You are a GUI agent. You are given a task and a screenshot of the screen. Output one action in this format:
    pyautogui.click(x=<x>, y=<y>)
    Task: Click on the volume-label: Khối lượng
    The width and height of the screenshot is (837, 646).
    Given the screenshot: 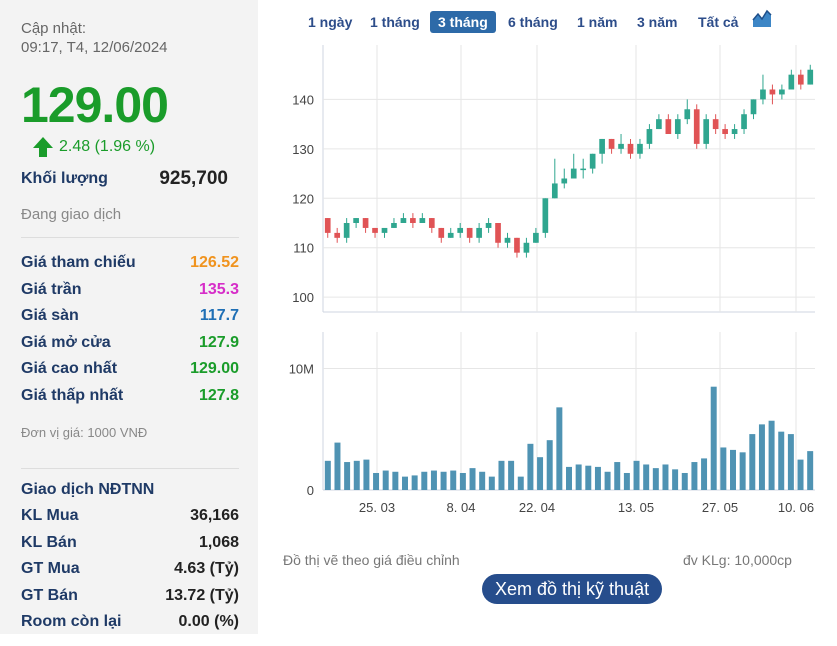 What is the action you would take?
    pyautogui.click(x=64, y=178)
    